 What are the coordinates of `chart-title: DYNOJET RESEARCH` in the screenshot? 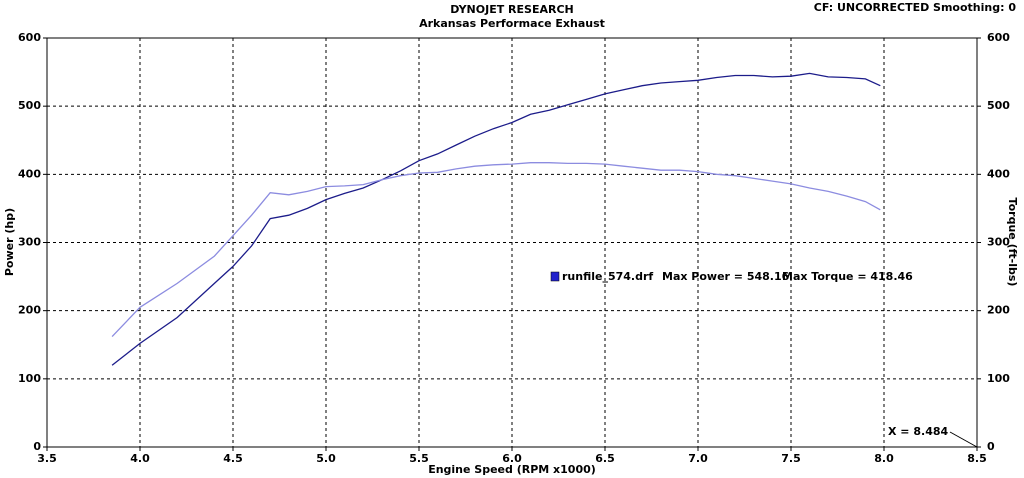 It's located at (511, 9).